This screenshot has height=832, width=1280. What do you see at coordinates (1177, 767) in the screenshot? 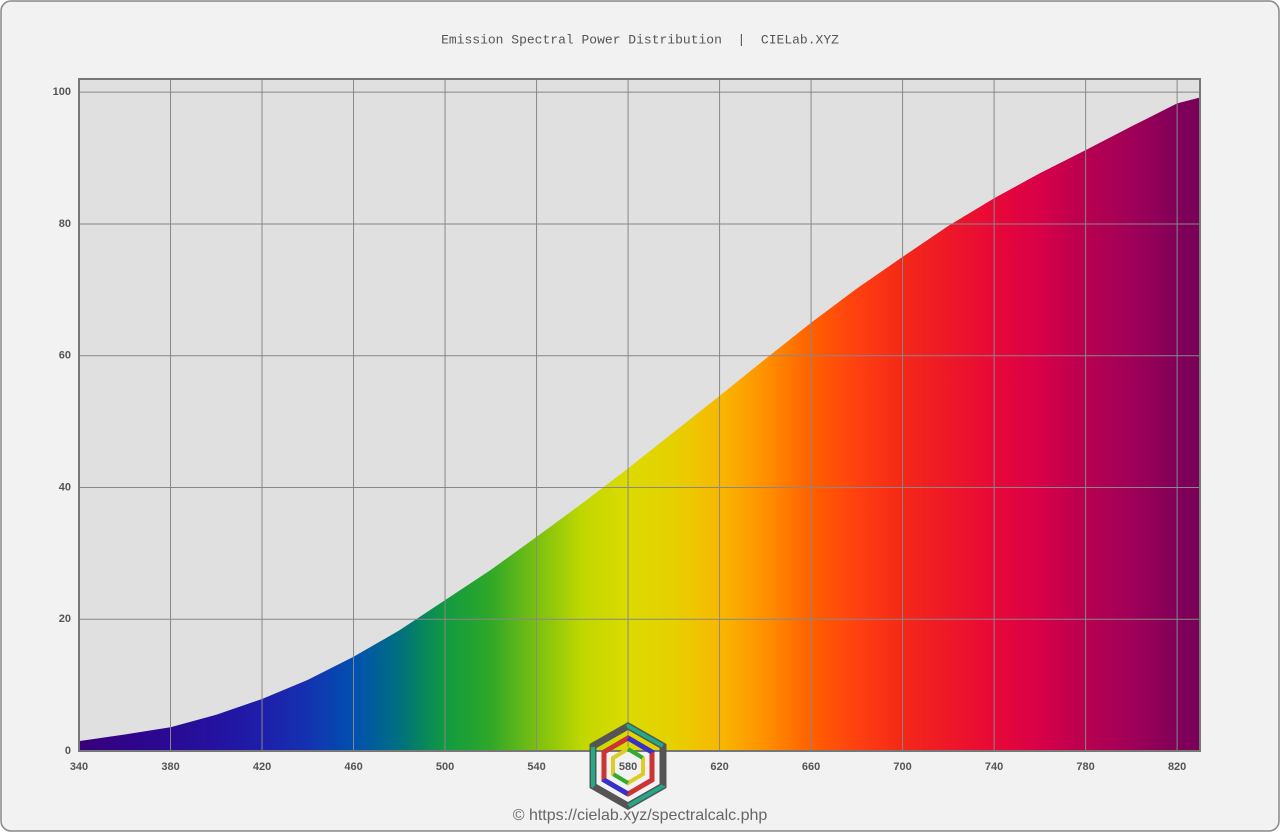
I see `x-tick-label: 820` at bounding box center [1177, 767].